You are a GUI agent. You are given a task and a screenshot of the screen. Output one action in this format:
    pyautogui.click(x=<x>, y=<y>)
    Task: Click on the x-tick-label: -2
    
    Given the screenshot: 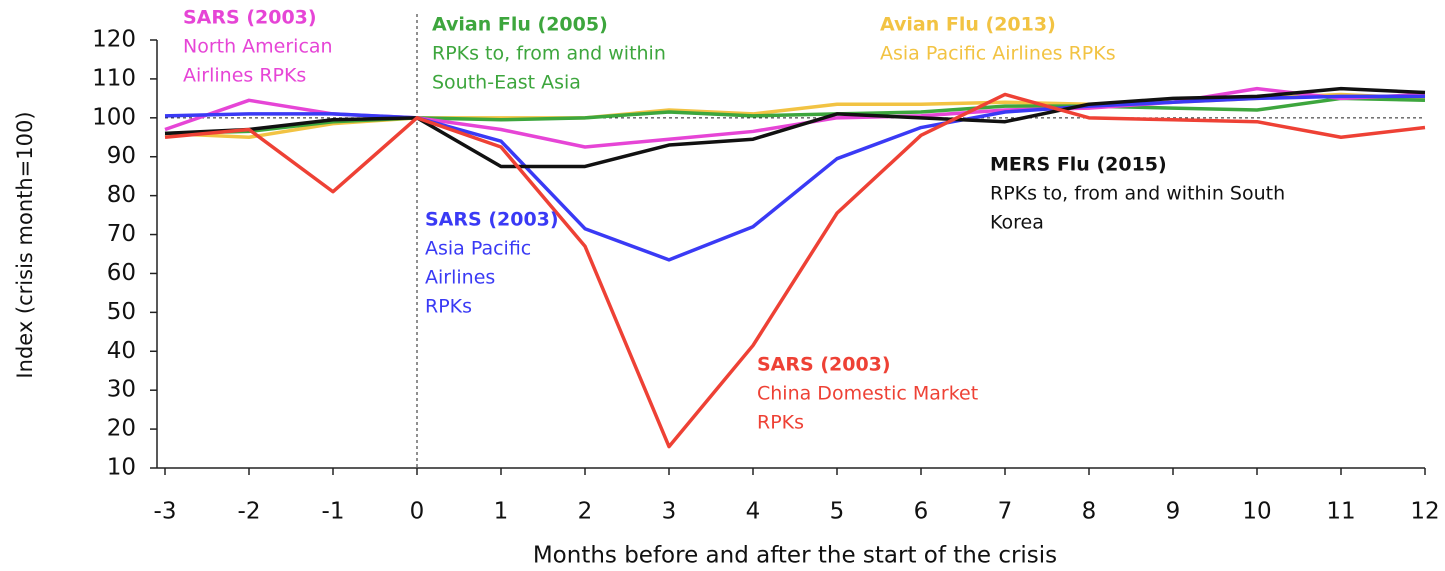 What is the action you would take?
    pyautogui.click(x=249, y=512)
    